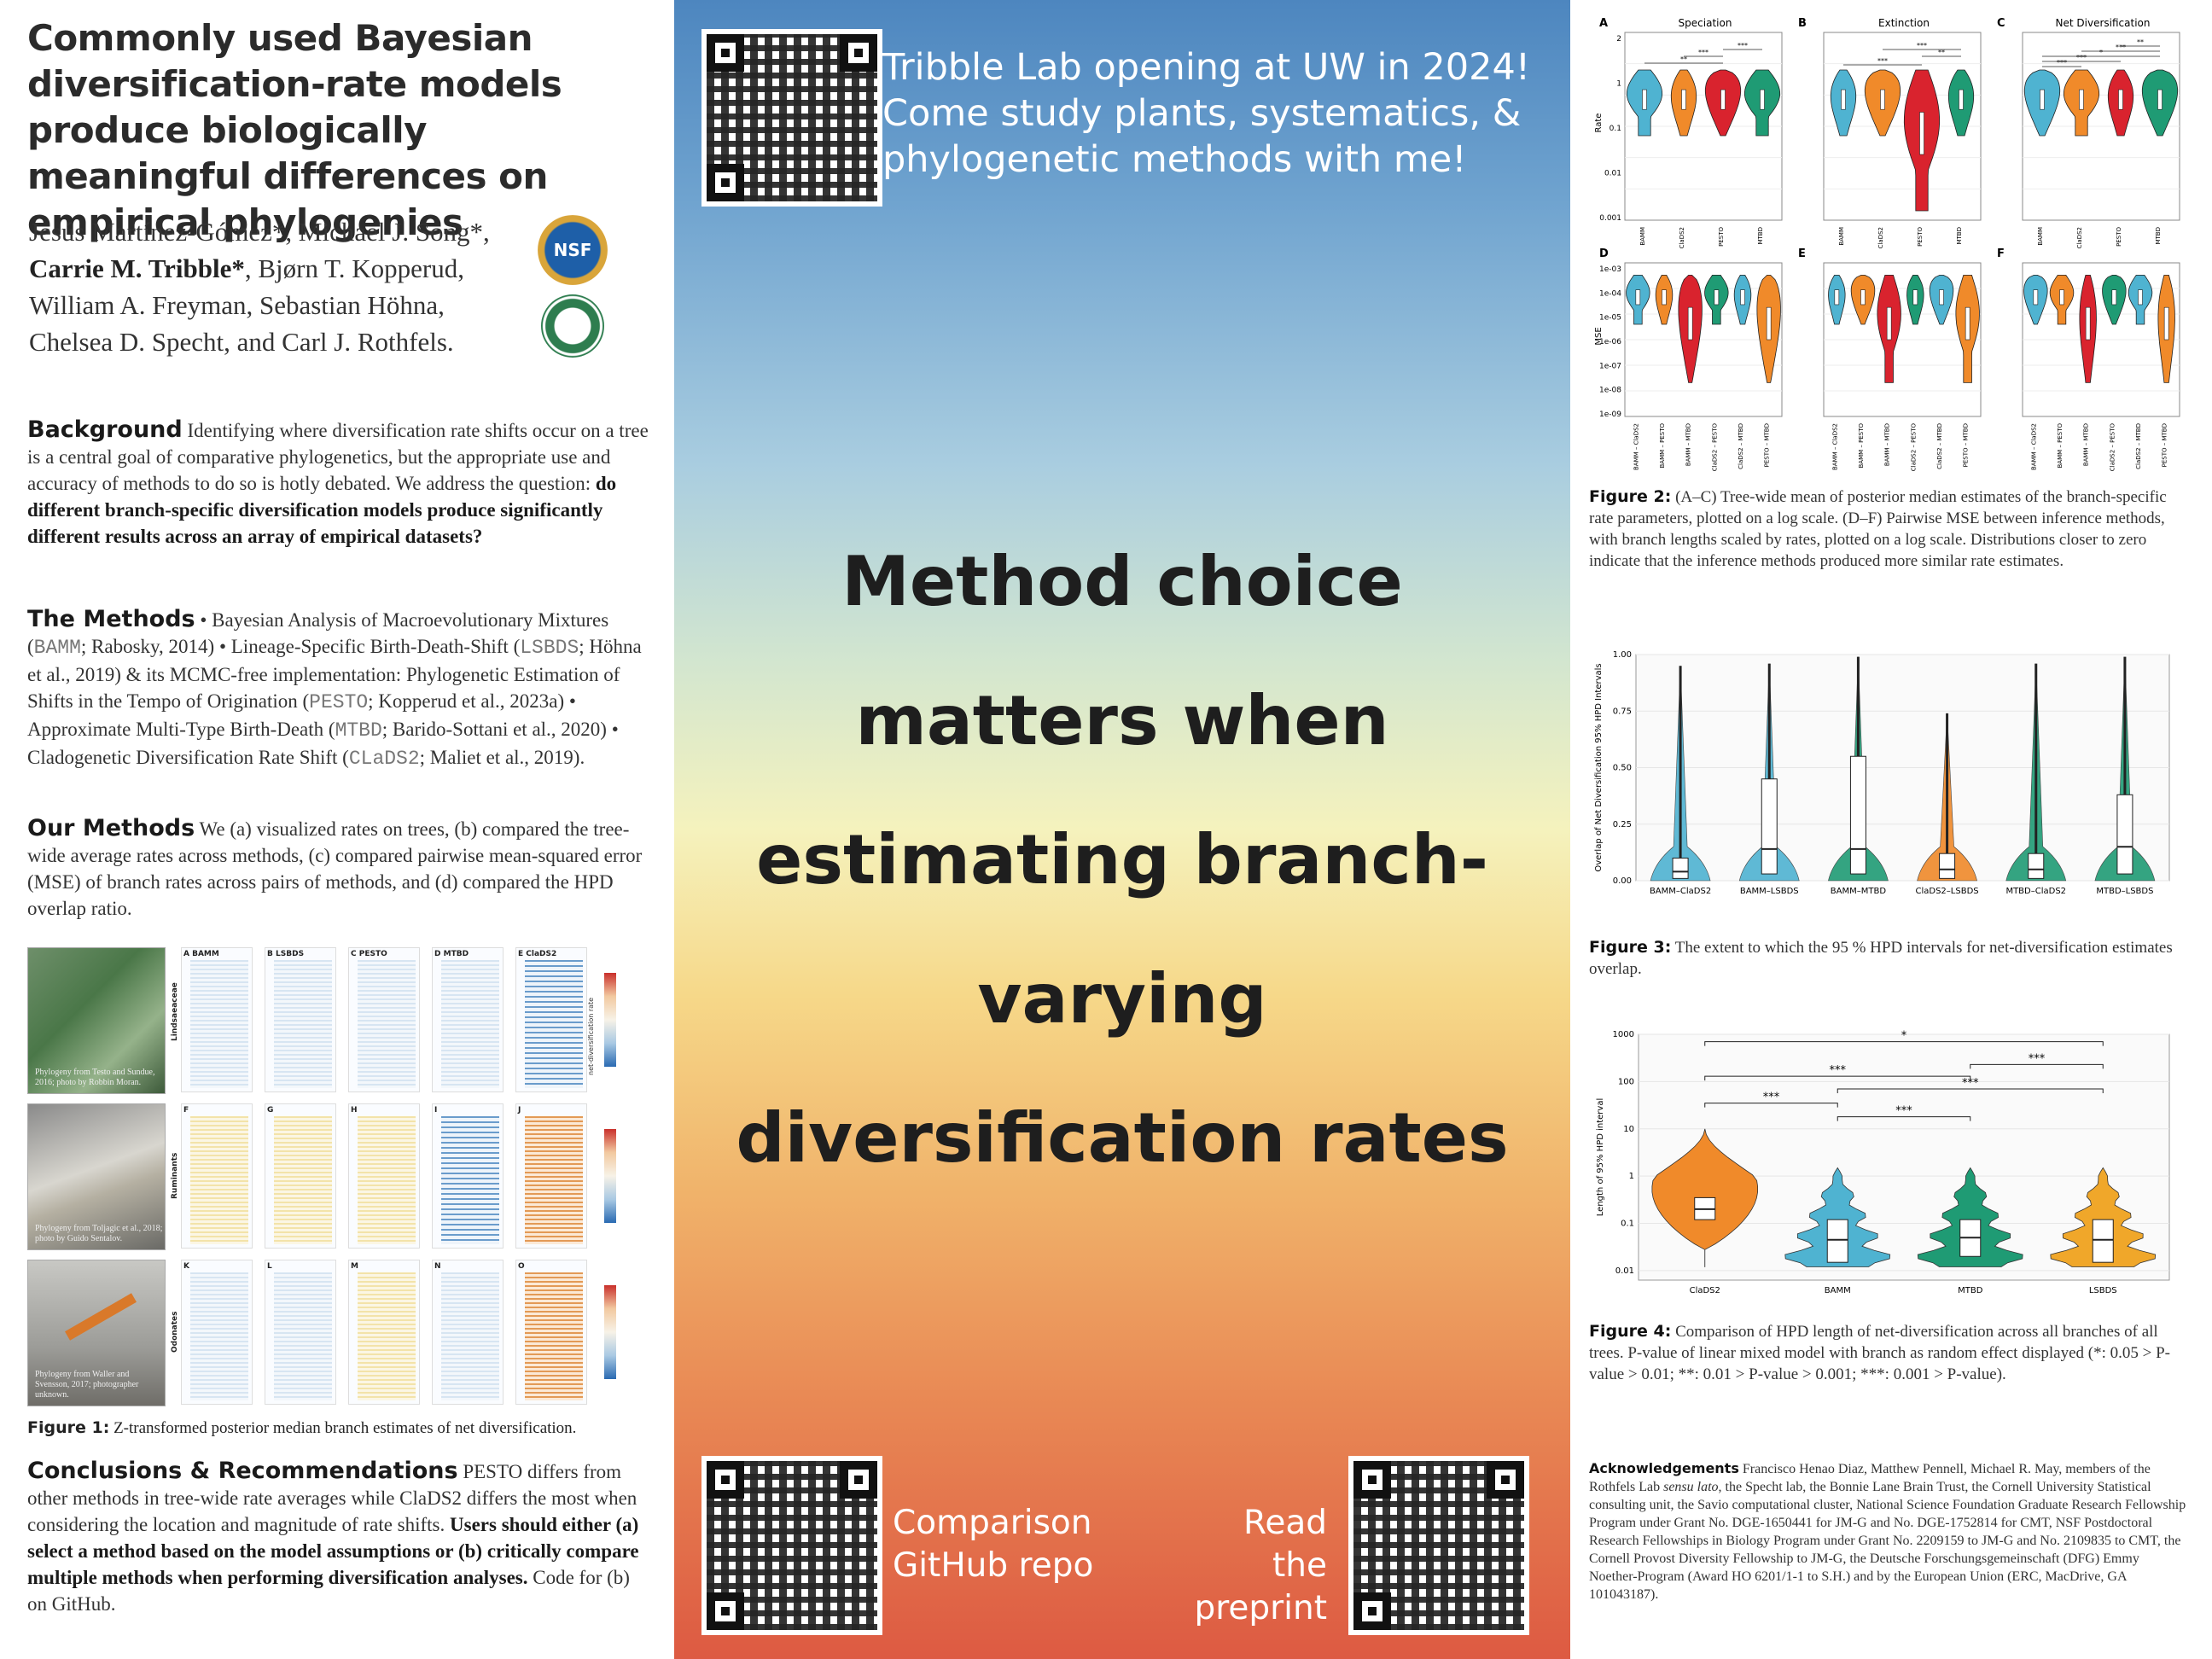 The image size is (2212, 1659). What do you see at coordinates (270, 954) in the screenshot?
I see `panel-letter-text: B` at bounding box center [270, 954].